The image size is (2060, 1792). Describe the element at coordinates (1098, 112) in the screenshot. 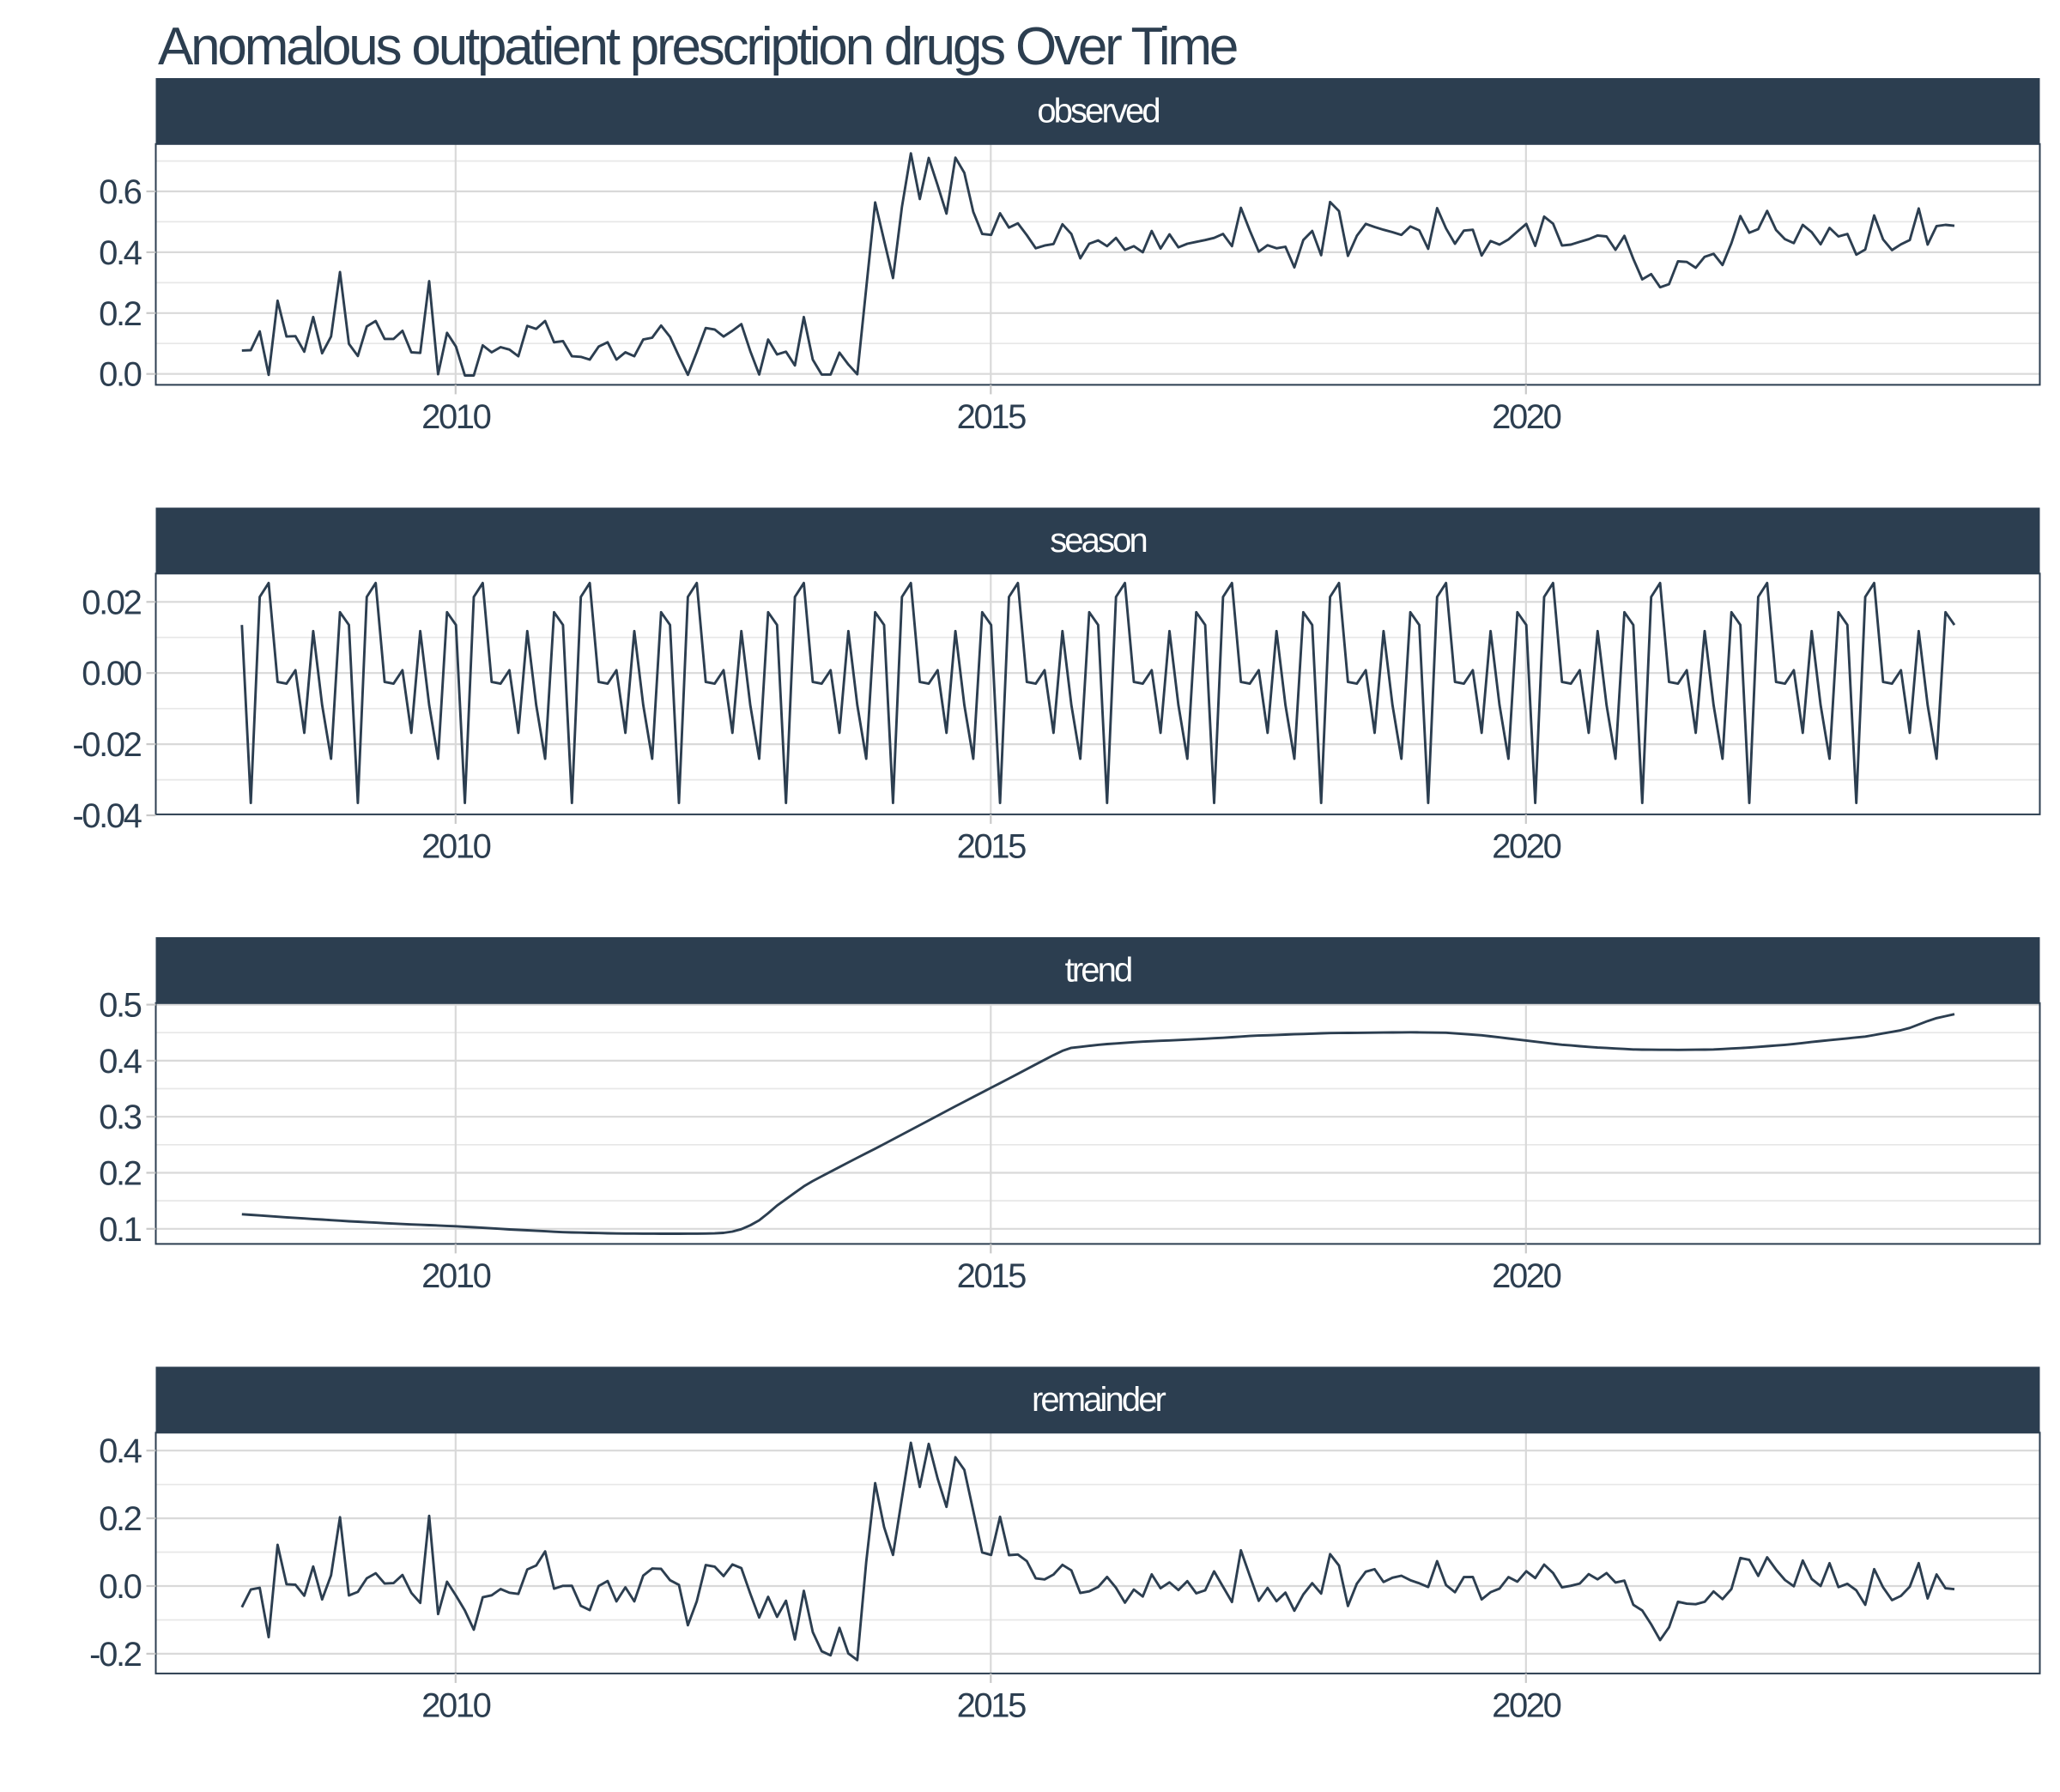

I see `svg-text: observed` at that location.